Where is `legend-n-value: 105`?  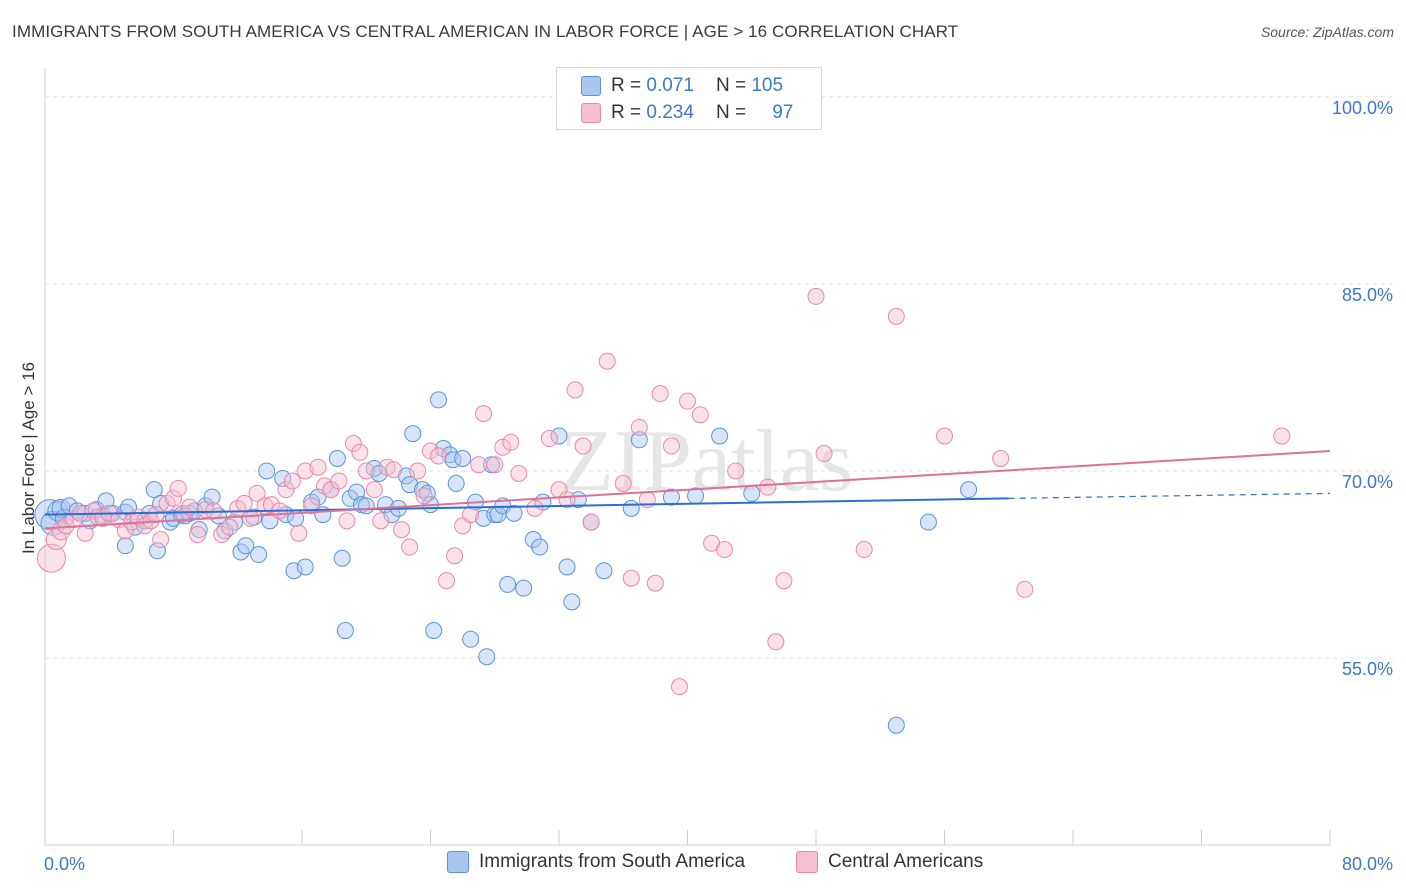 legend-n-value: 105 is located at coordinates (767, 85).